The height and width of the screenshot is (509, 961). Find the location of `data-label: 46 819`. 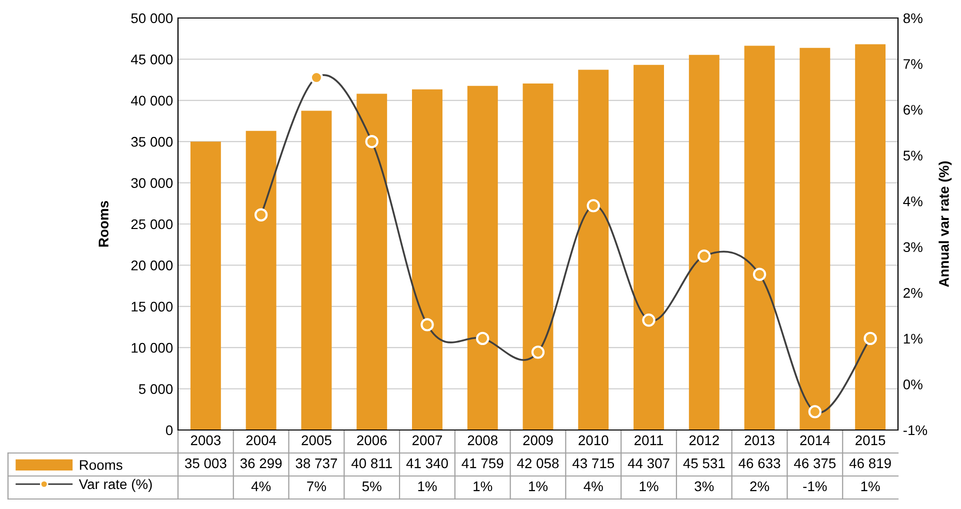

data-label: 46 819 is located at coordinates (870, 463).